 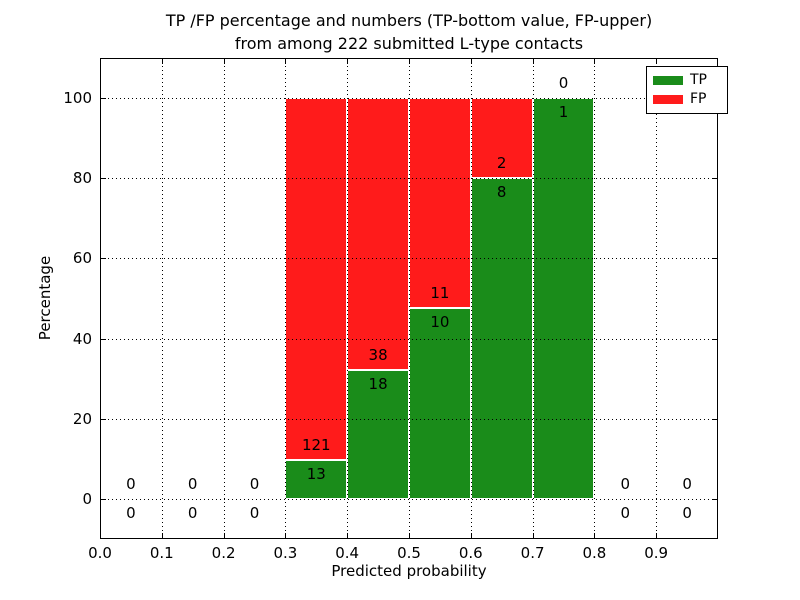 What do you see at coordinates (82, 338) in the screenshot?
I see `y-tick-label: 40` at bounding box center [82, 338].